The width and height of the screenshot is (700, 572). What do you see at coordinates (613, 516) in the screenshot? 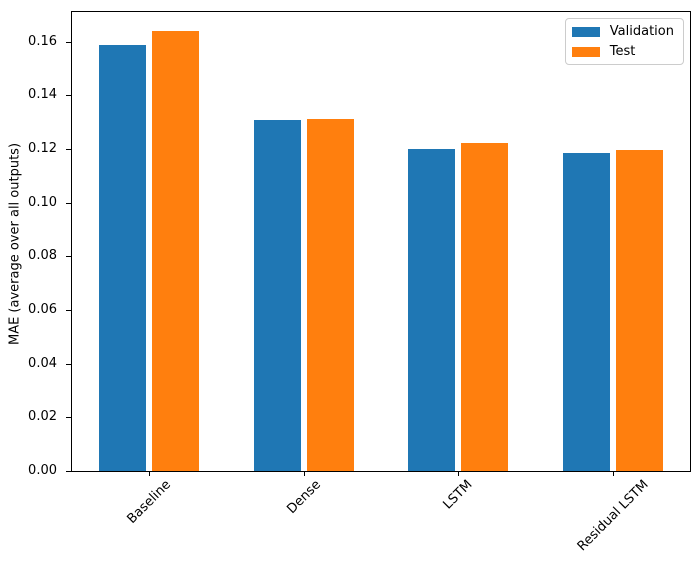
I see `x-tick-label-residual-lstm: Residual LSTM` at bounding box center [613, 516].